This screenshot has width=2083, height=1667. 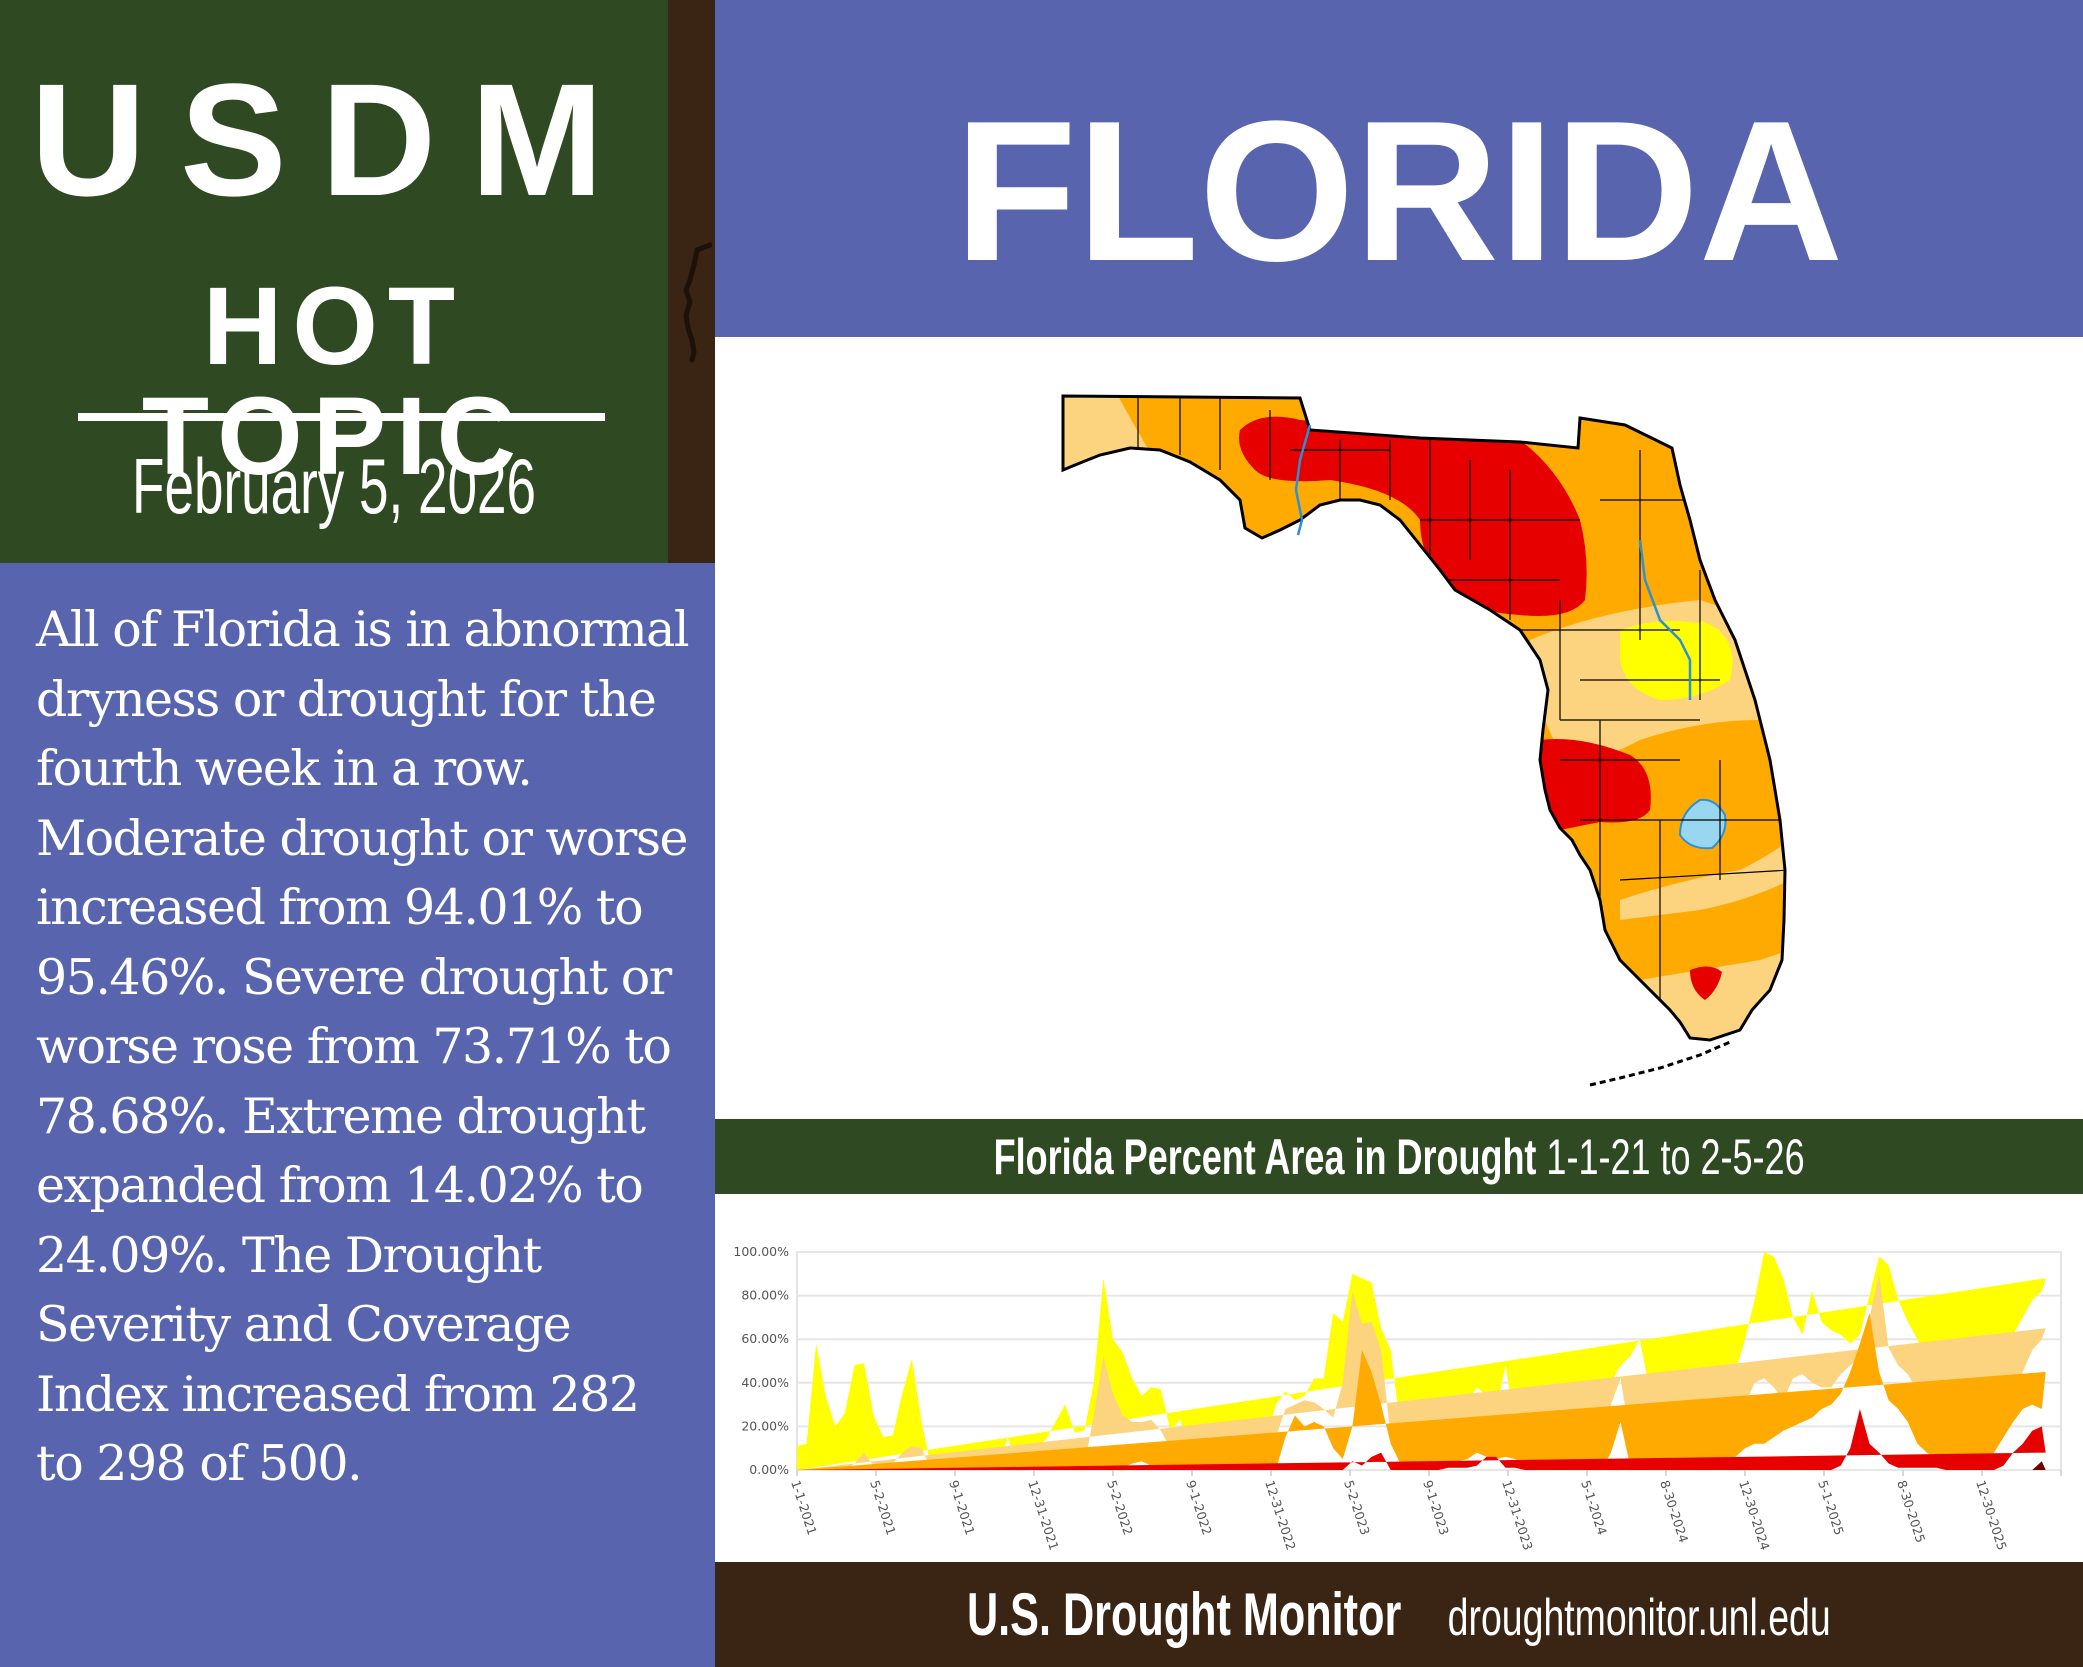 What do you see at coordinates (1357, 1507) in the screenshot?
I see `x-tick-label: 5-2-2023` at bounding box center [1357, 1507].